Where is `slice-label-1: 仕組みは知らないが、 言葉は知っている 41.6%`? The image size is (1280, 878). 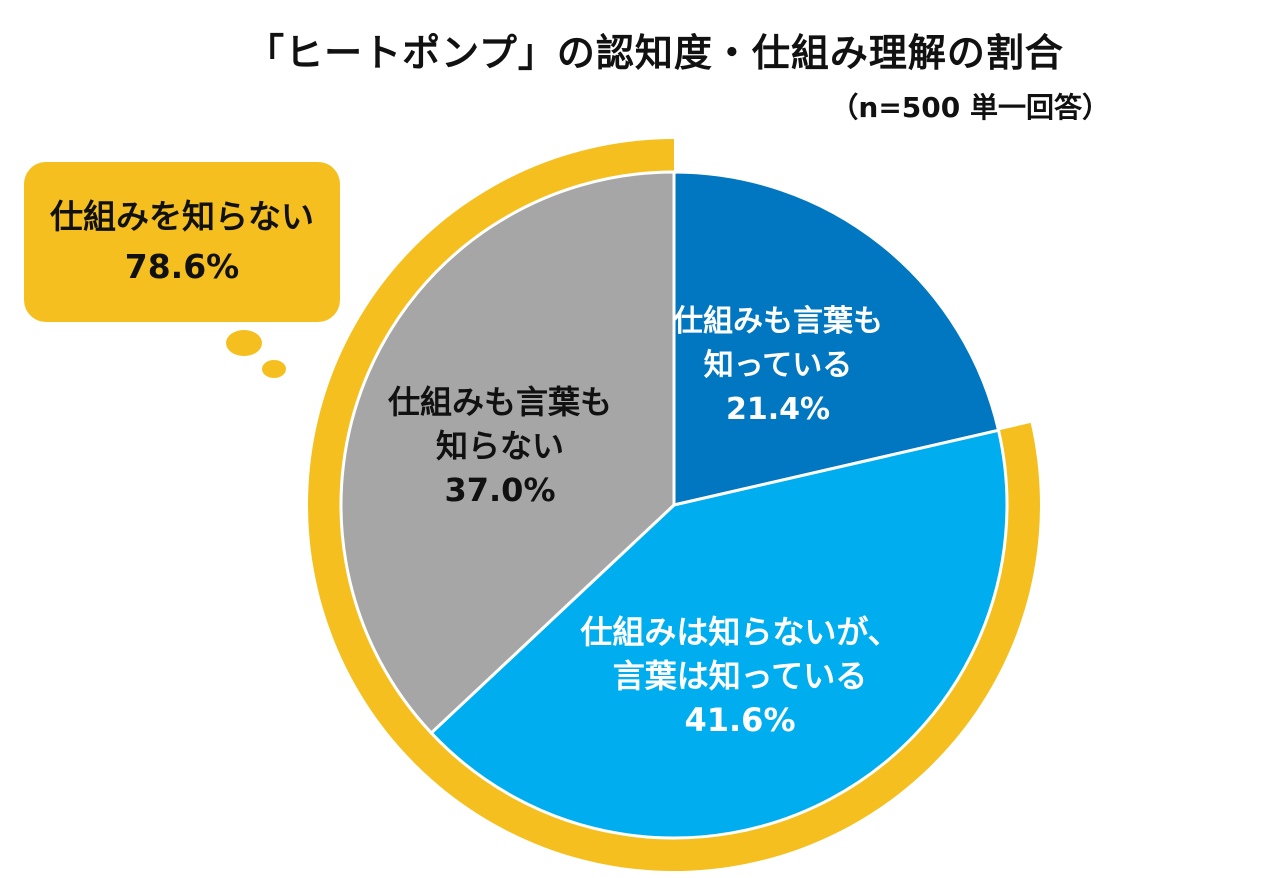 slice-label-1: 仕組みは知らないが、 言葉は知っている 41.6% is located at coordinates (740, 676).